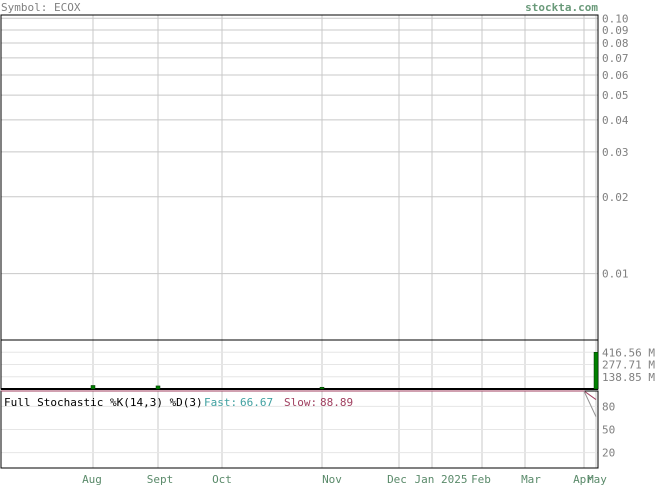 The width and height of the screenshot is (655, 486). What do you see at coordinates (597, 479) in the screenshot?
I see `x-tick-label: May` at bounding box center [597, 479].